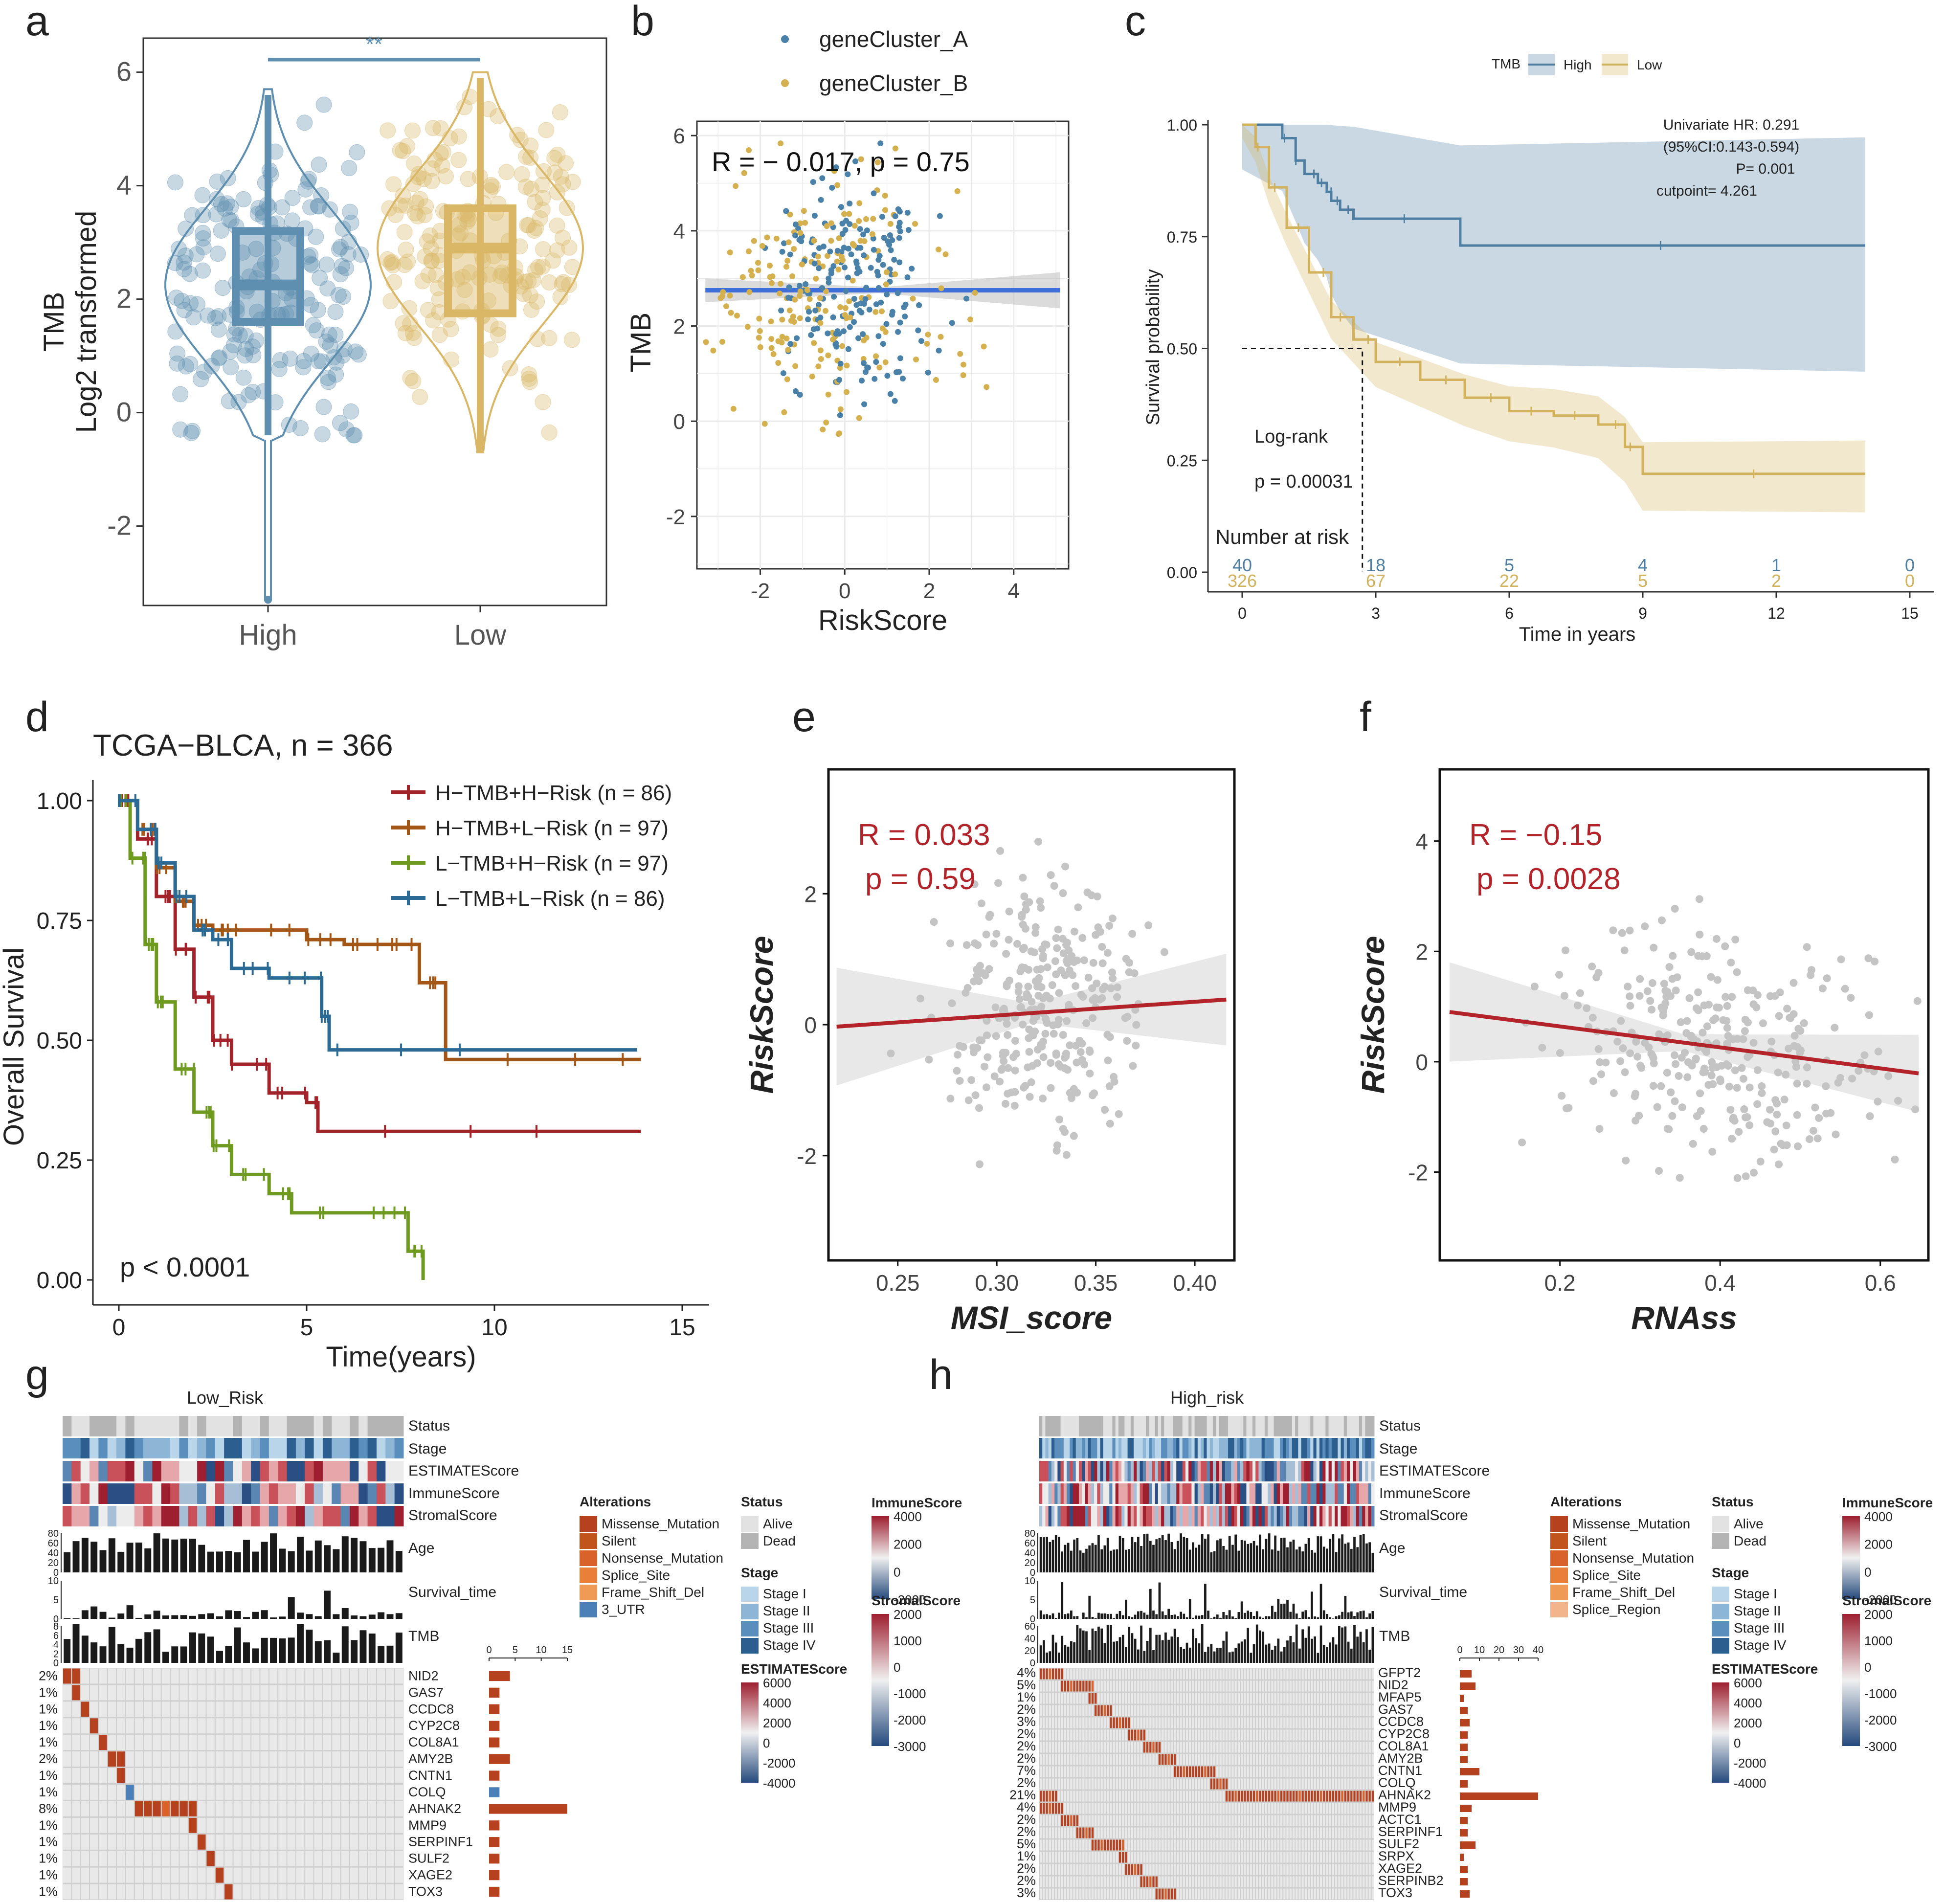 Image resolution: width=1945 pixels, height=1904 pixels. What do you see at coordinates (750, 1611) in the screenshot?
I see `legend-swatch` at bounding box center [750, 1611].